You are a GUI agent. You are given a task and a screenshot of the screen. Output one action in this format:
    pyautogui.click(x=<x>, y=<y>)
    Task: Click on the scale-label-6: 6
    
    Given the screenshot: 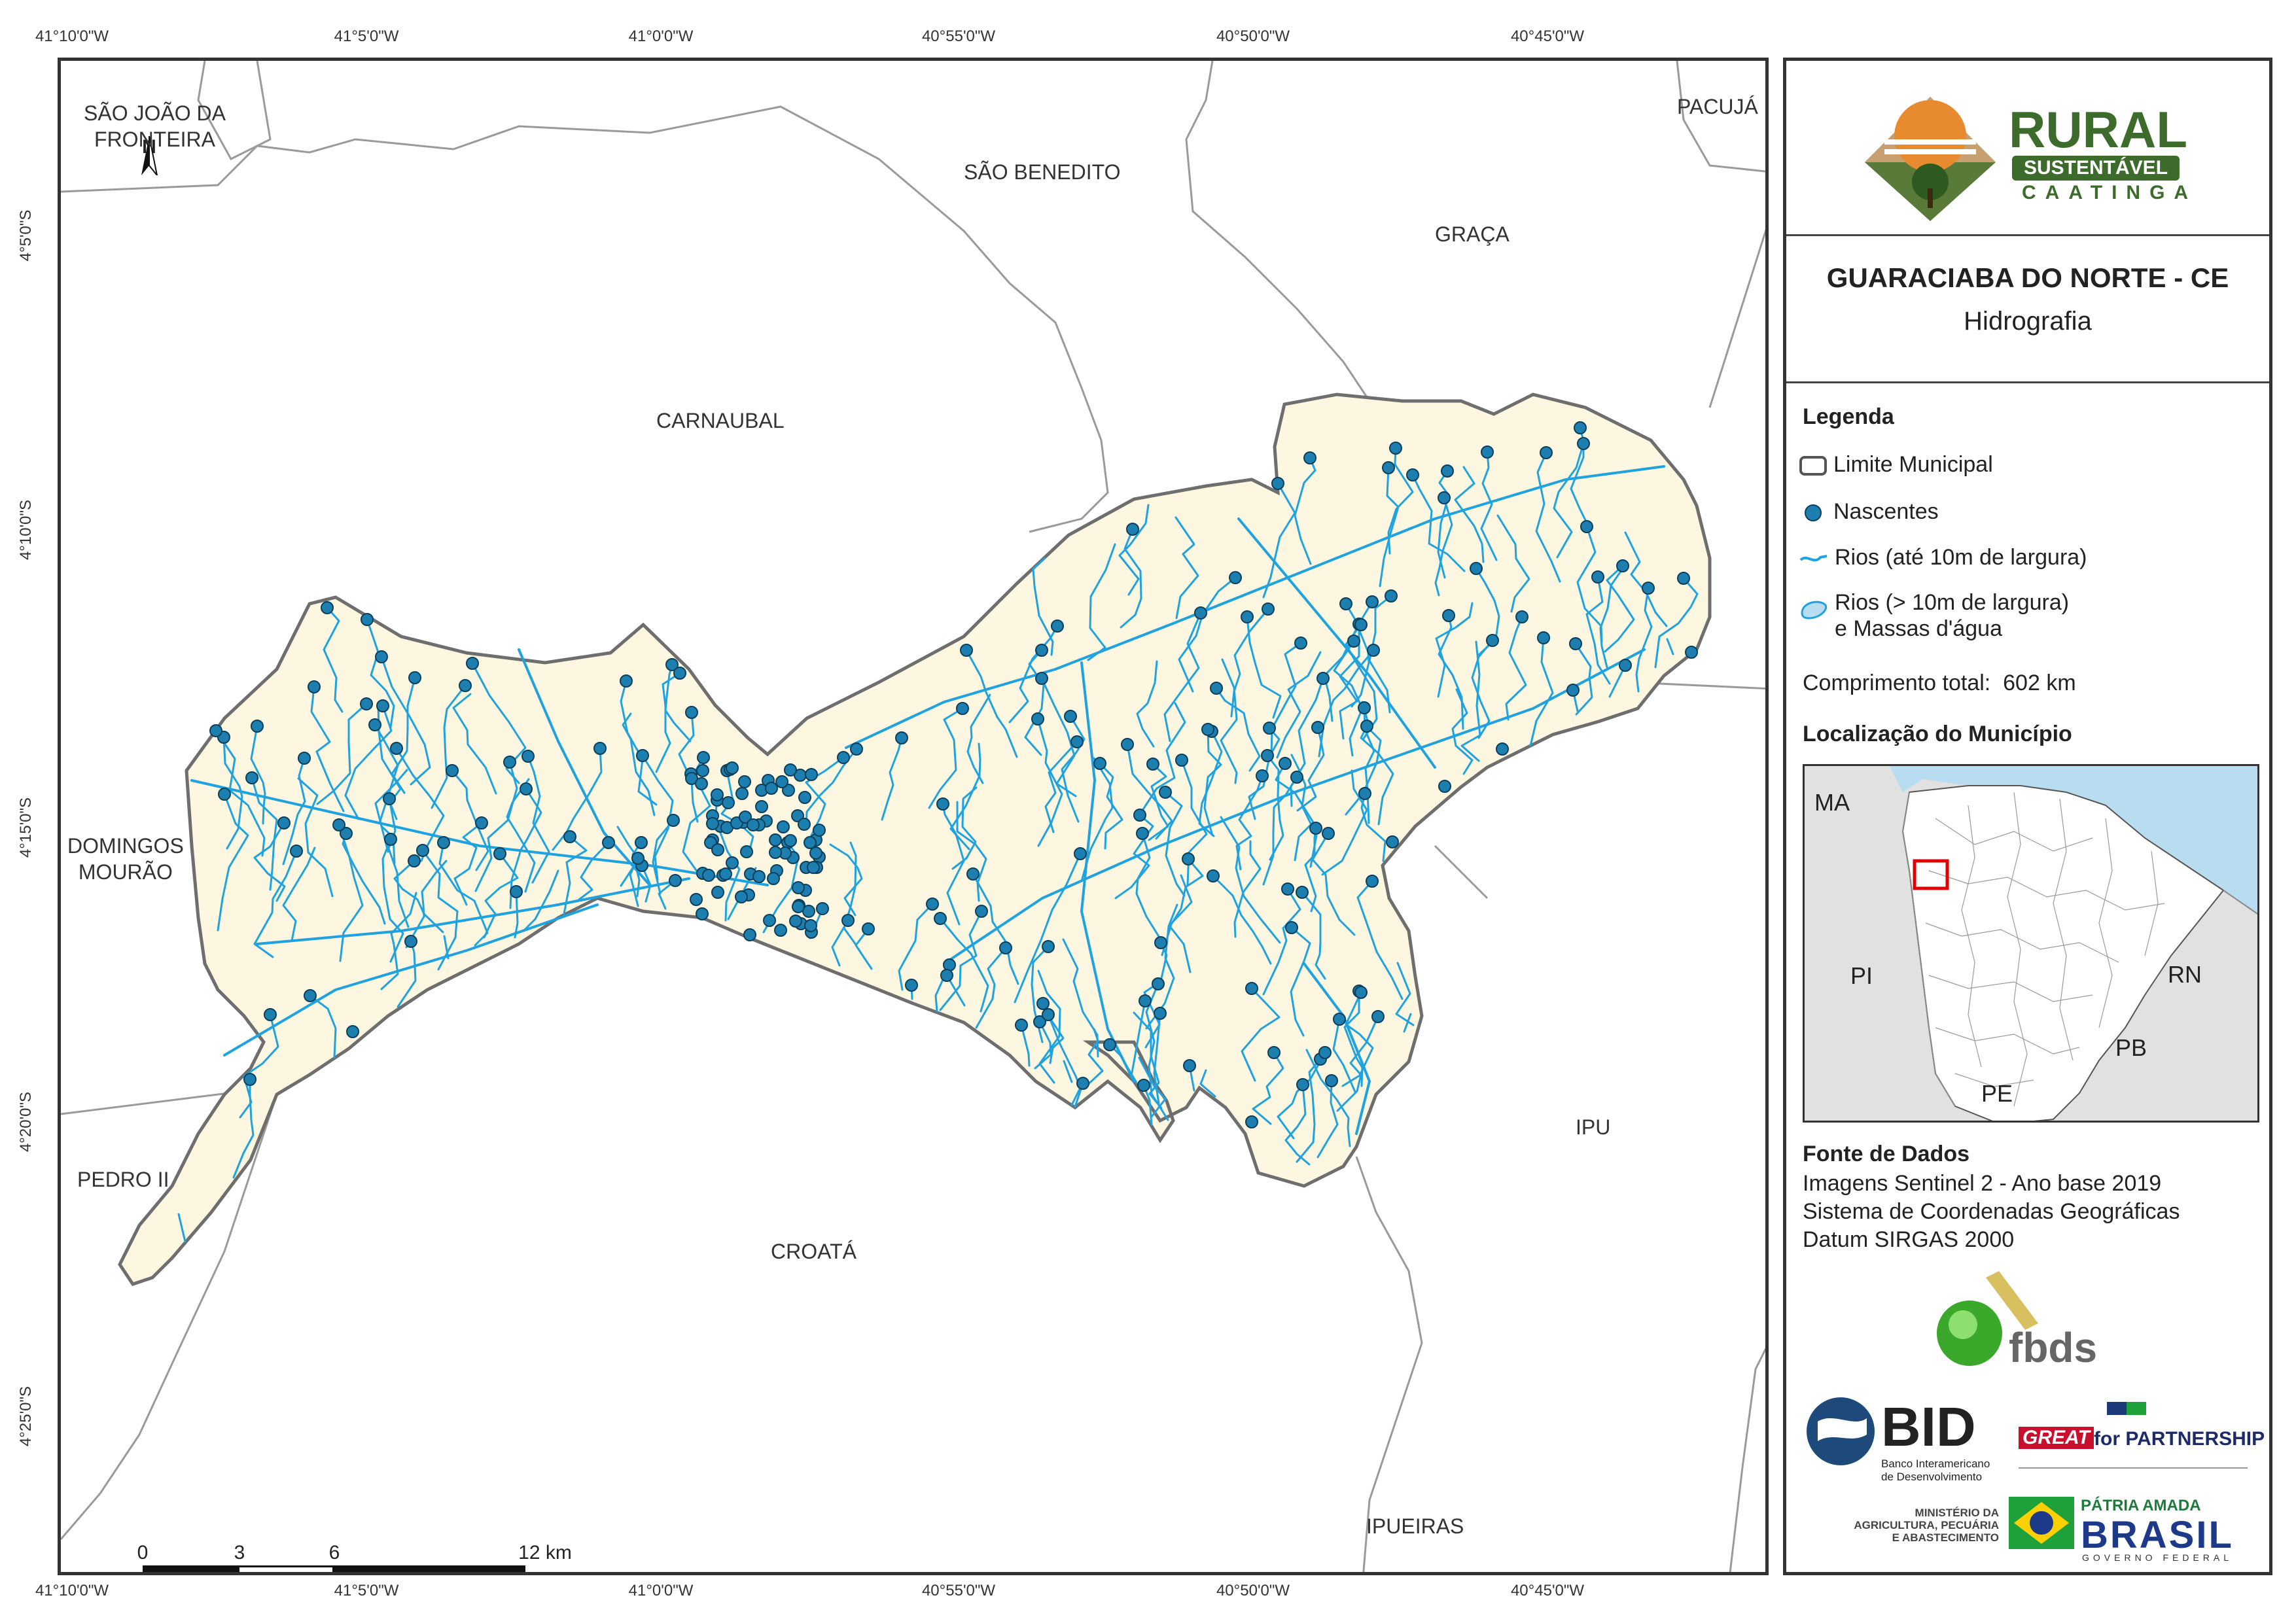 What is the action you would take?
    pyautogui.click(x=334, y=1553)
    